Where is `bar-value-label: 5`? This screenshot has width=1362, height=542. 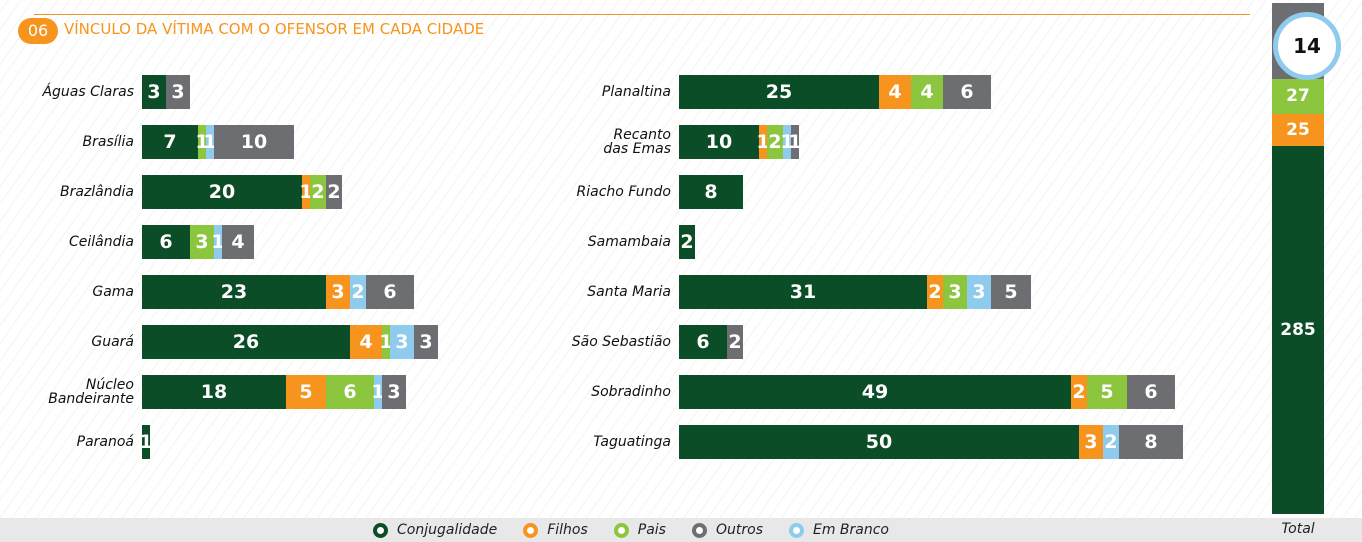
bar-value-label: 5 is located at coordinates (306, 392).